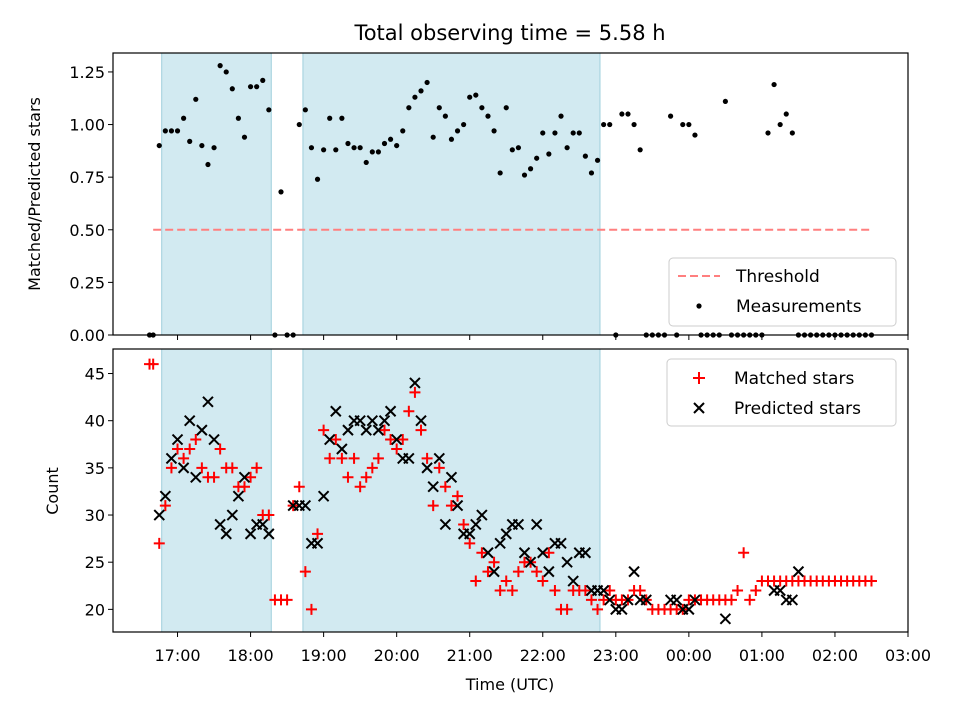 The width and height of the screenshot is (960, 720). Describe the element at coordinates (95, 374) in the screenshot. I see `bottom-y-tick-label: 45` at that location.